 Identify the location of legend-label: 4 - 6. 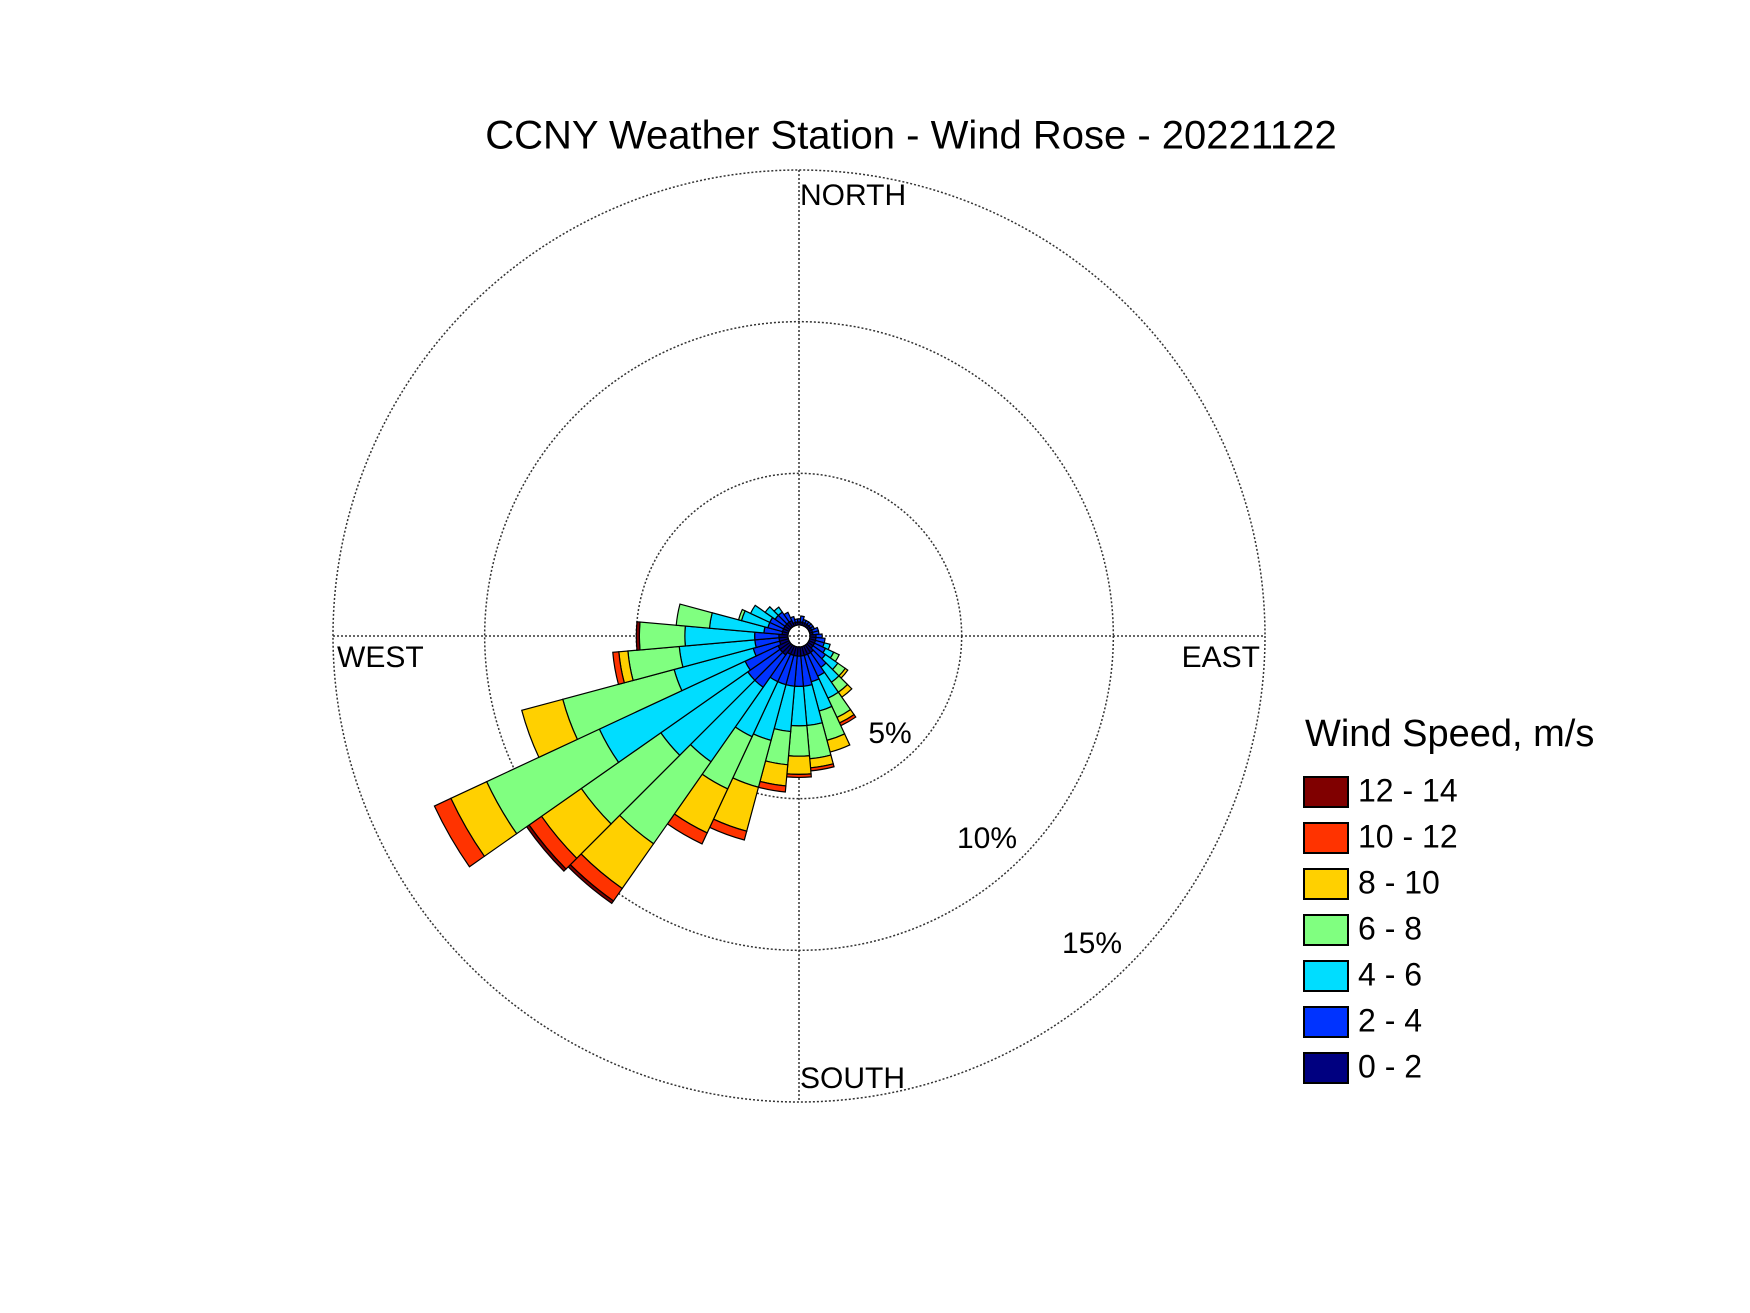
(1390, 974).